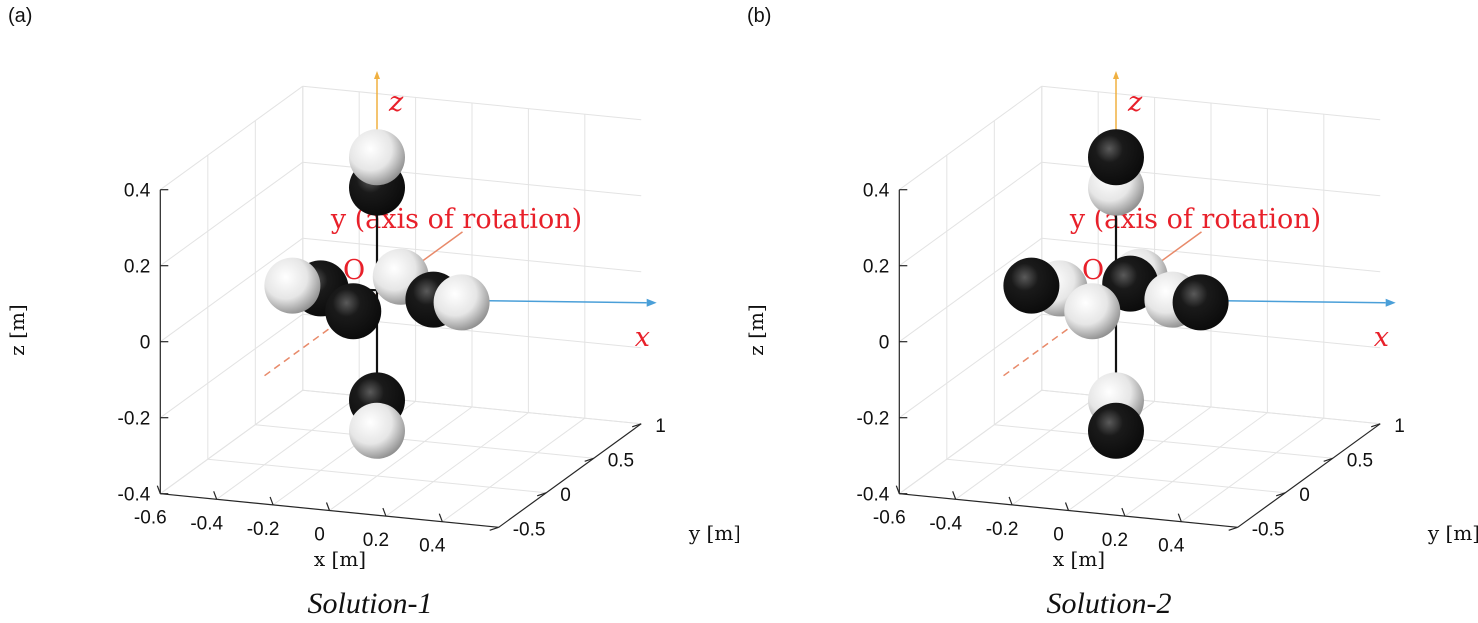 This screenshot has height=623, width=1478. What do you see at coordinates (1360, 460) in the screenshot?
I see `y-tick-label: 0.5` at bounding box center [1360, 460].